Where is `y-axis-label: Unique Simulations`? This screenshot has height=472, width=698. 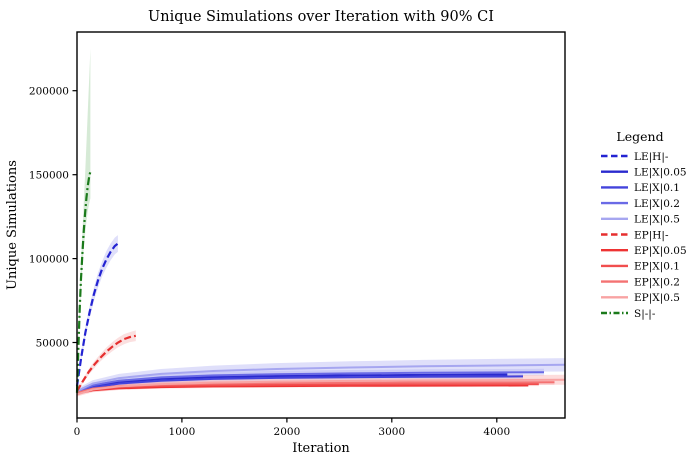
y-axis-label: Unique Simulations is located at coordinates (12, 225).